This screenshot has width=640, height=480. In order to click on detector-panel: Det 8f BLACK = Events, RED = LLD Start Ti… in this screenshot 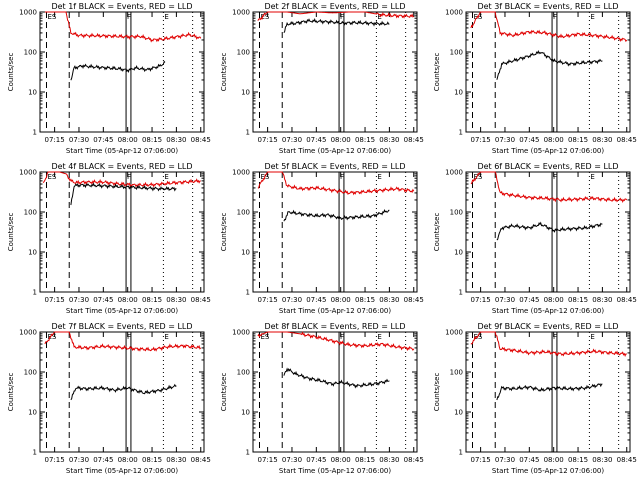, I will do `click(322, 398)`.